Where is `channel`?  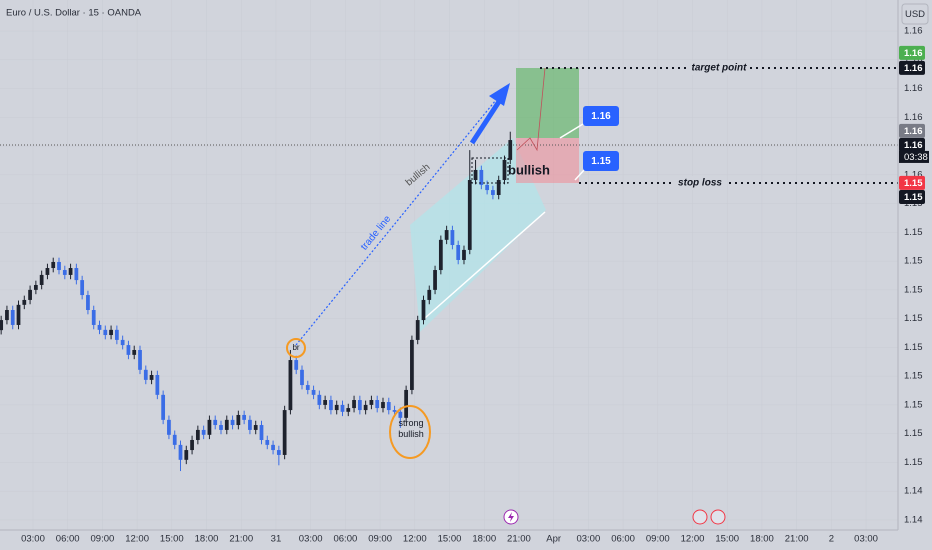 channel is located at coordinates (478, 235).